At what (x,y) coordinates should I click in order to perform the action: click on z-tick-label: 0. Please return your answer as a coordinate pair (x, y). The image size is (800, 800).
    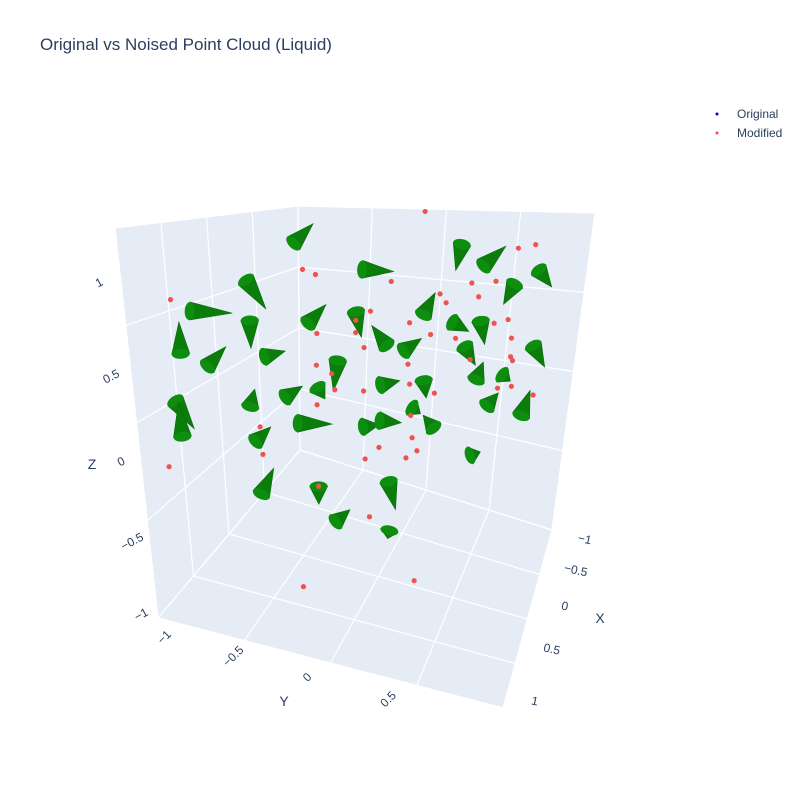
    Looking at the image, I should click on (121, 462).